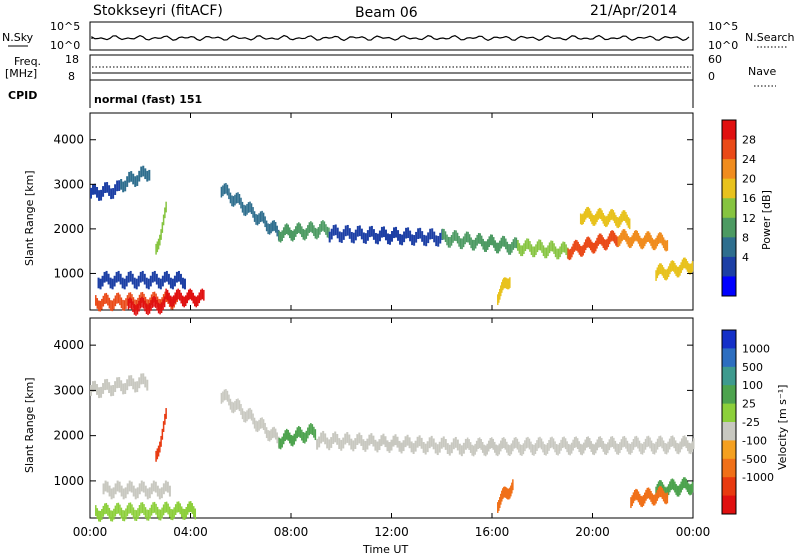 The image size is (800, 554). Describe the element at coordinates (72, 59) in the screenshot. I see `freq-tick-top: 18` at that location.